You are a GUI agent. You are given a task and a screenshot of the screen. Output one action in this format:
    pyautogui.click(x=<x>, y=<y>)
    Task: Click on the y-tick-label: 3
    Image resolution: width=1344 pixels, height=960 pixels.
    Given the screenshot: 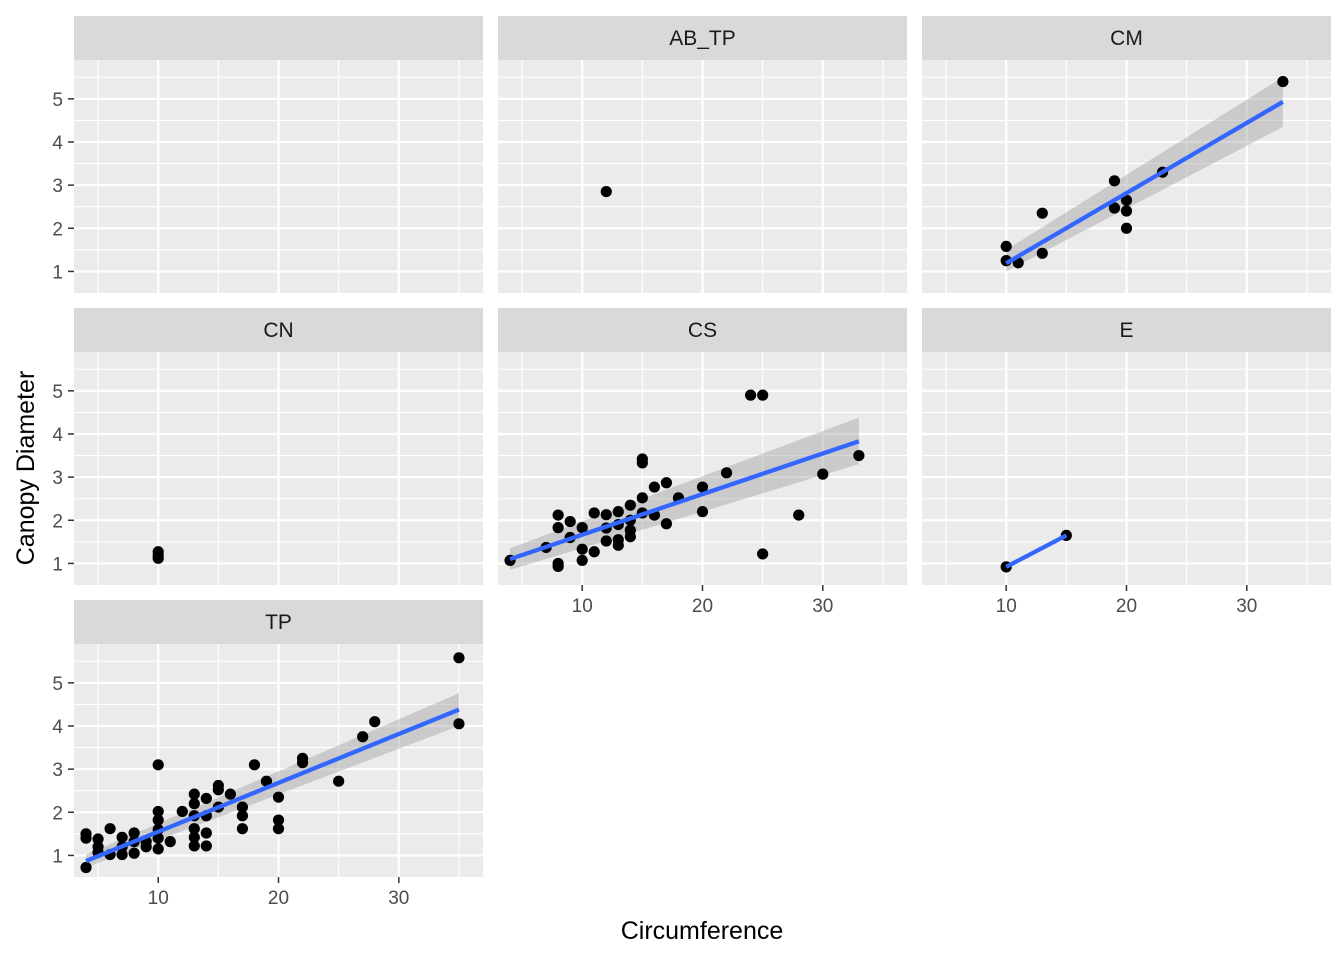 What is the action you would take?
    pyautogui.click(x=57, y=186)
    